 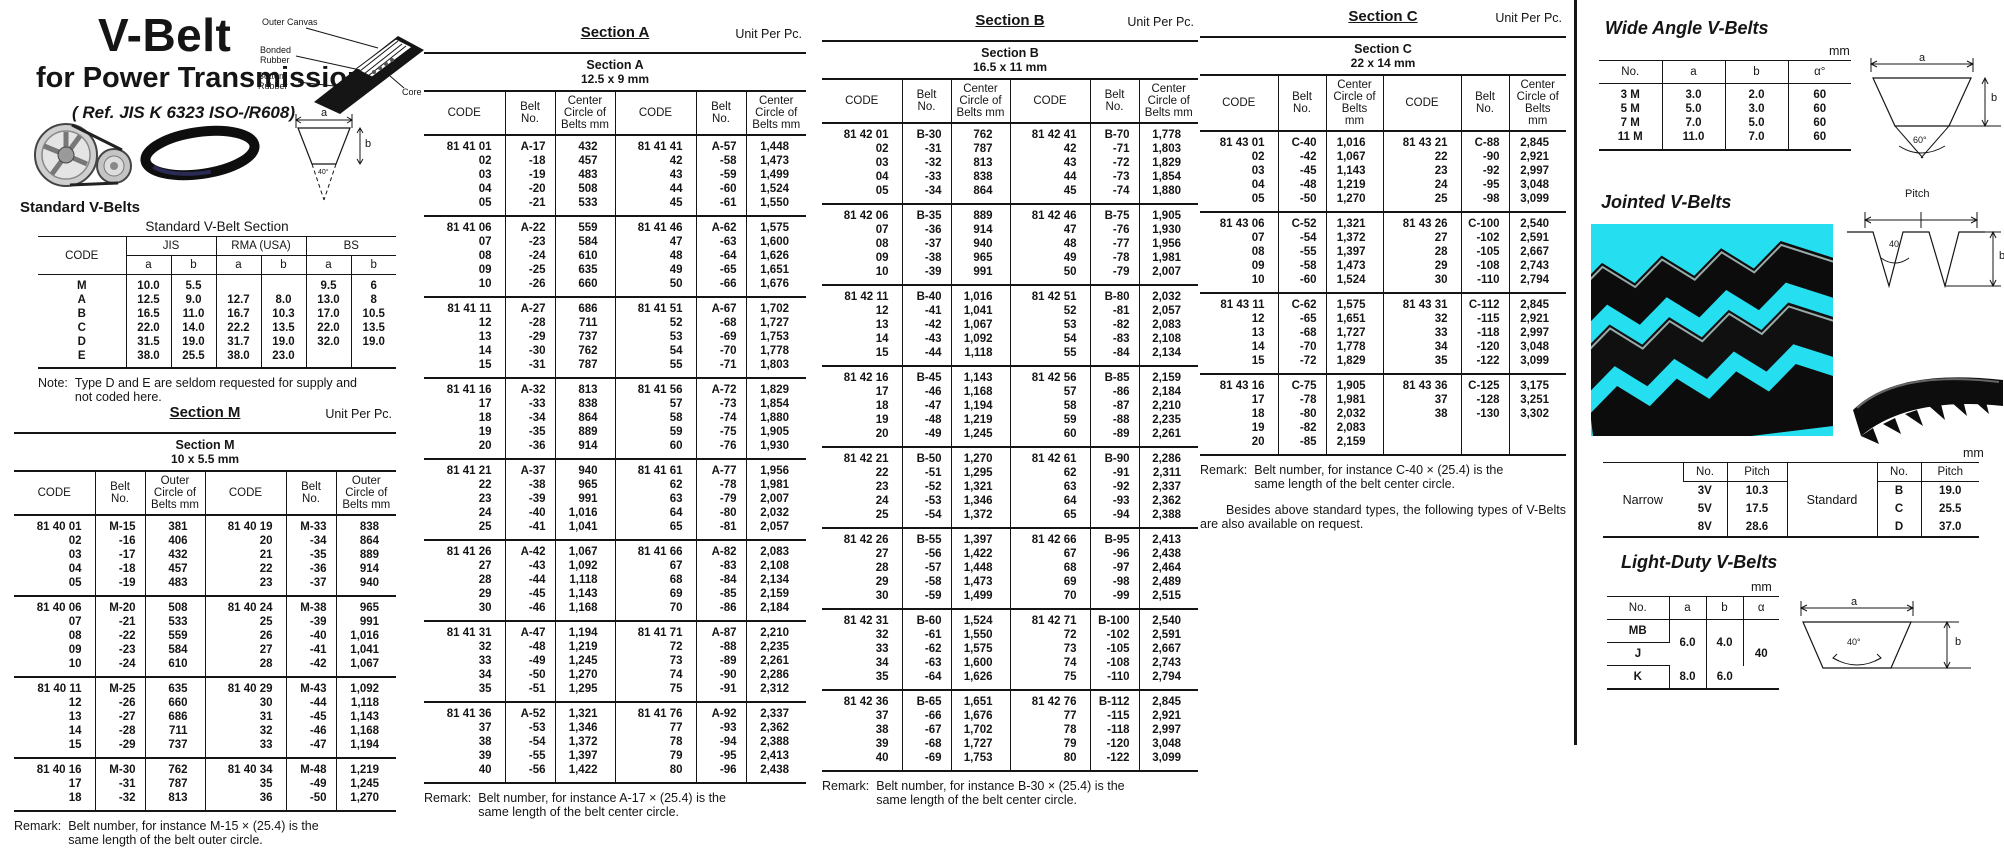 I want to click on table-cell: 10.3, so click(x=284, y=314).